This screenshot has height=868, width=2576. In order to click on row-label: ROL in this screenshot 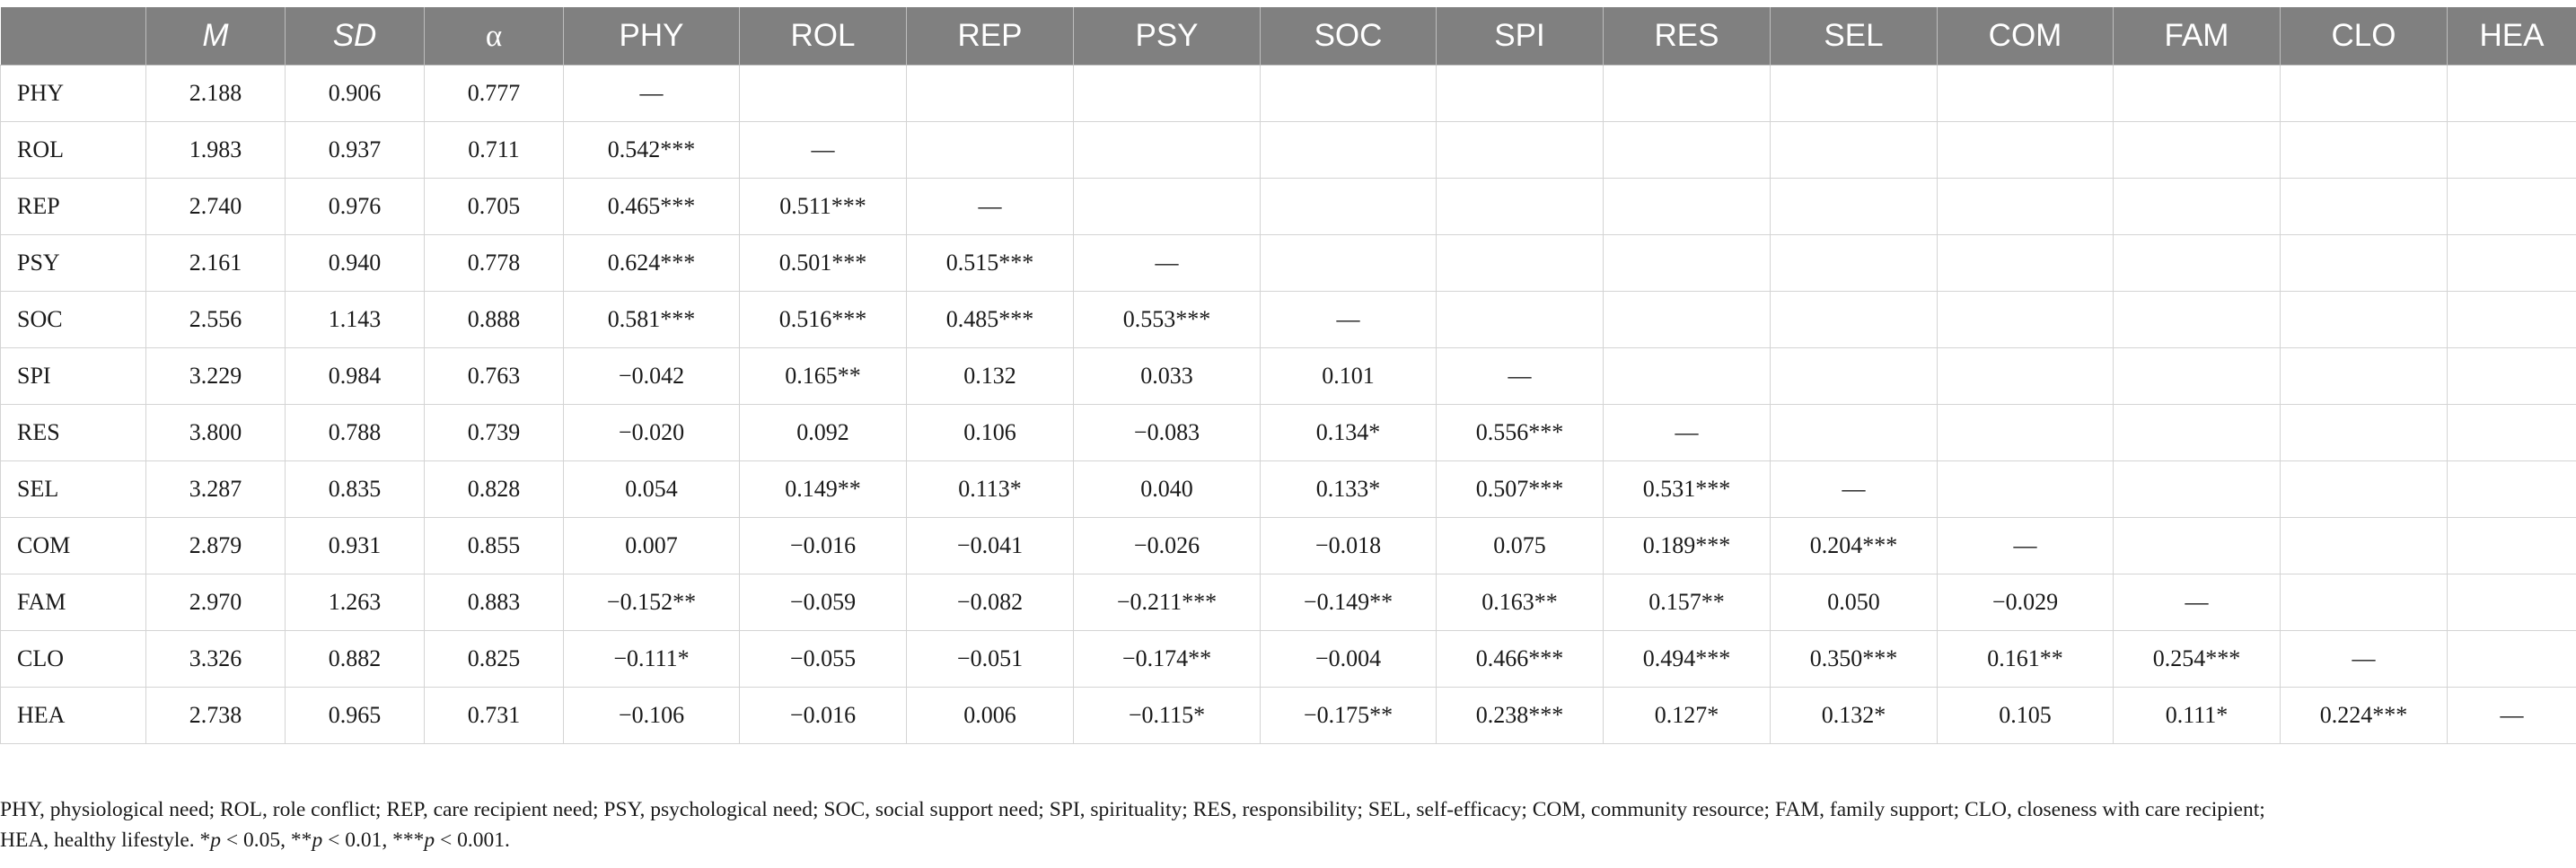, I will do `click(73, 150)`.